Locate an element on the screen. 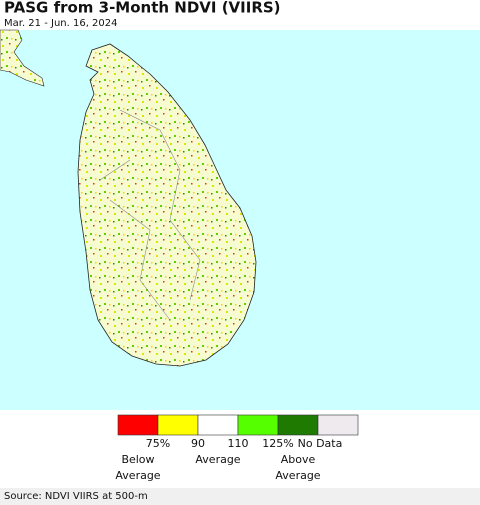  legend-label: No Data is located at coordinates (320, 443).